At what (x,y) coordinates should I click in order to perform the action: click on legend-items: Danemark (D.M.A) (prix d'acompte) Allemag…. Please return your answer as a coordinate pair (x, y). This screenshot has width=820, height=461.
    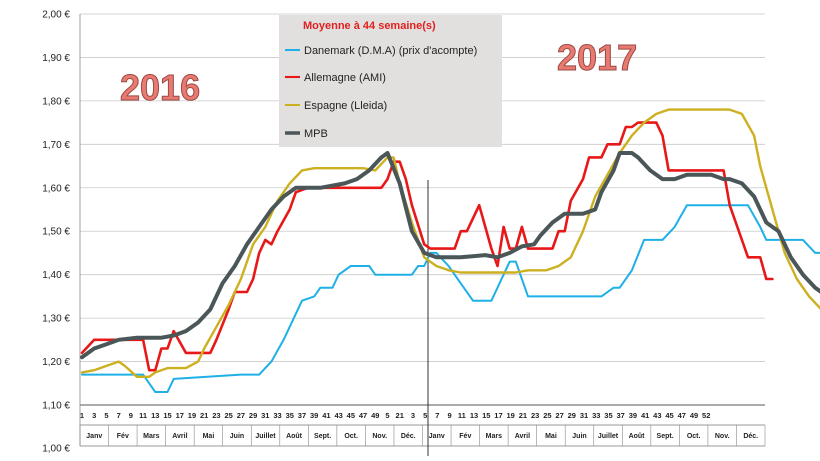
    Looking at the image, I should click on (381, 92).